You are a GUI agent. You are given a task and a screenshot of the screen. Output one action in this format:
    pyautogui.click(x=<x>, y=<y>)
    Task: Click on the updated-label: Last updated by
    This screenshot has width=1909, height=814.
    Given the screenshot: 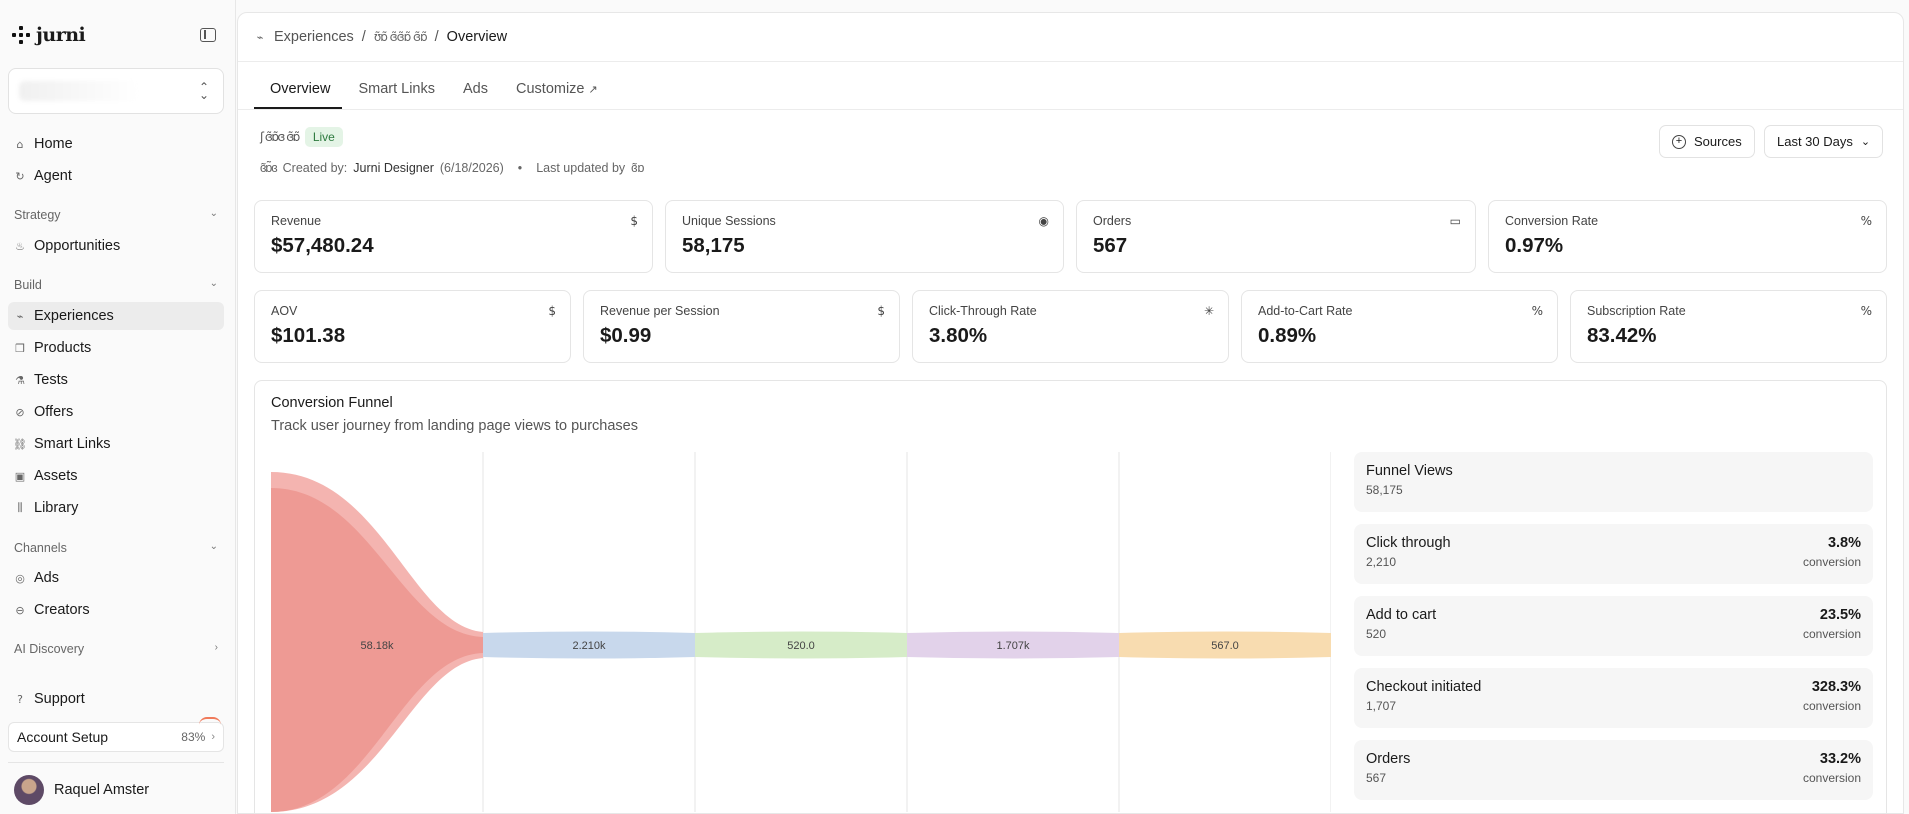 What is the action you would take?
    pyautogui.click(x=581, y=168)
    